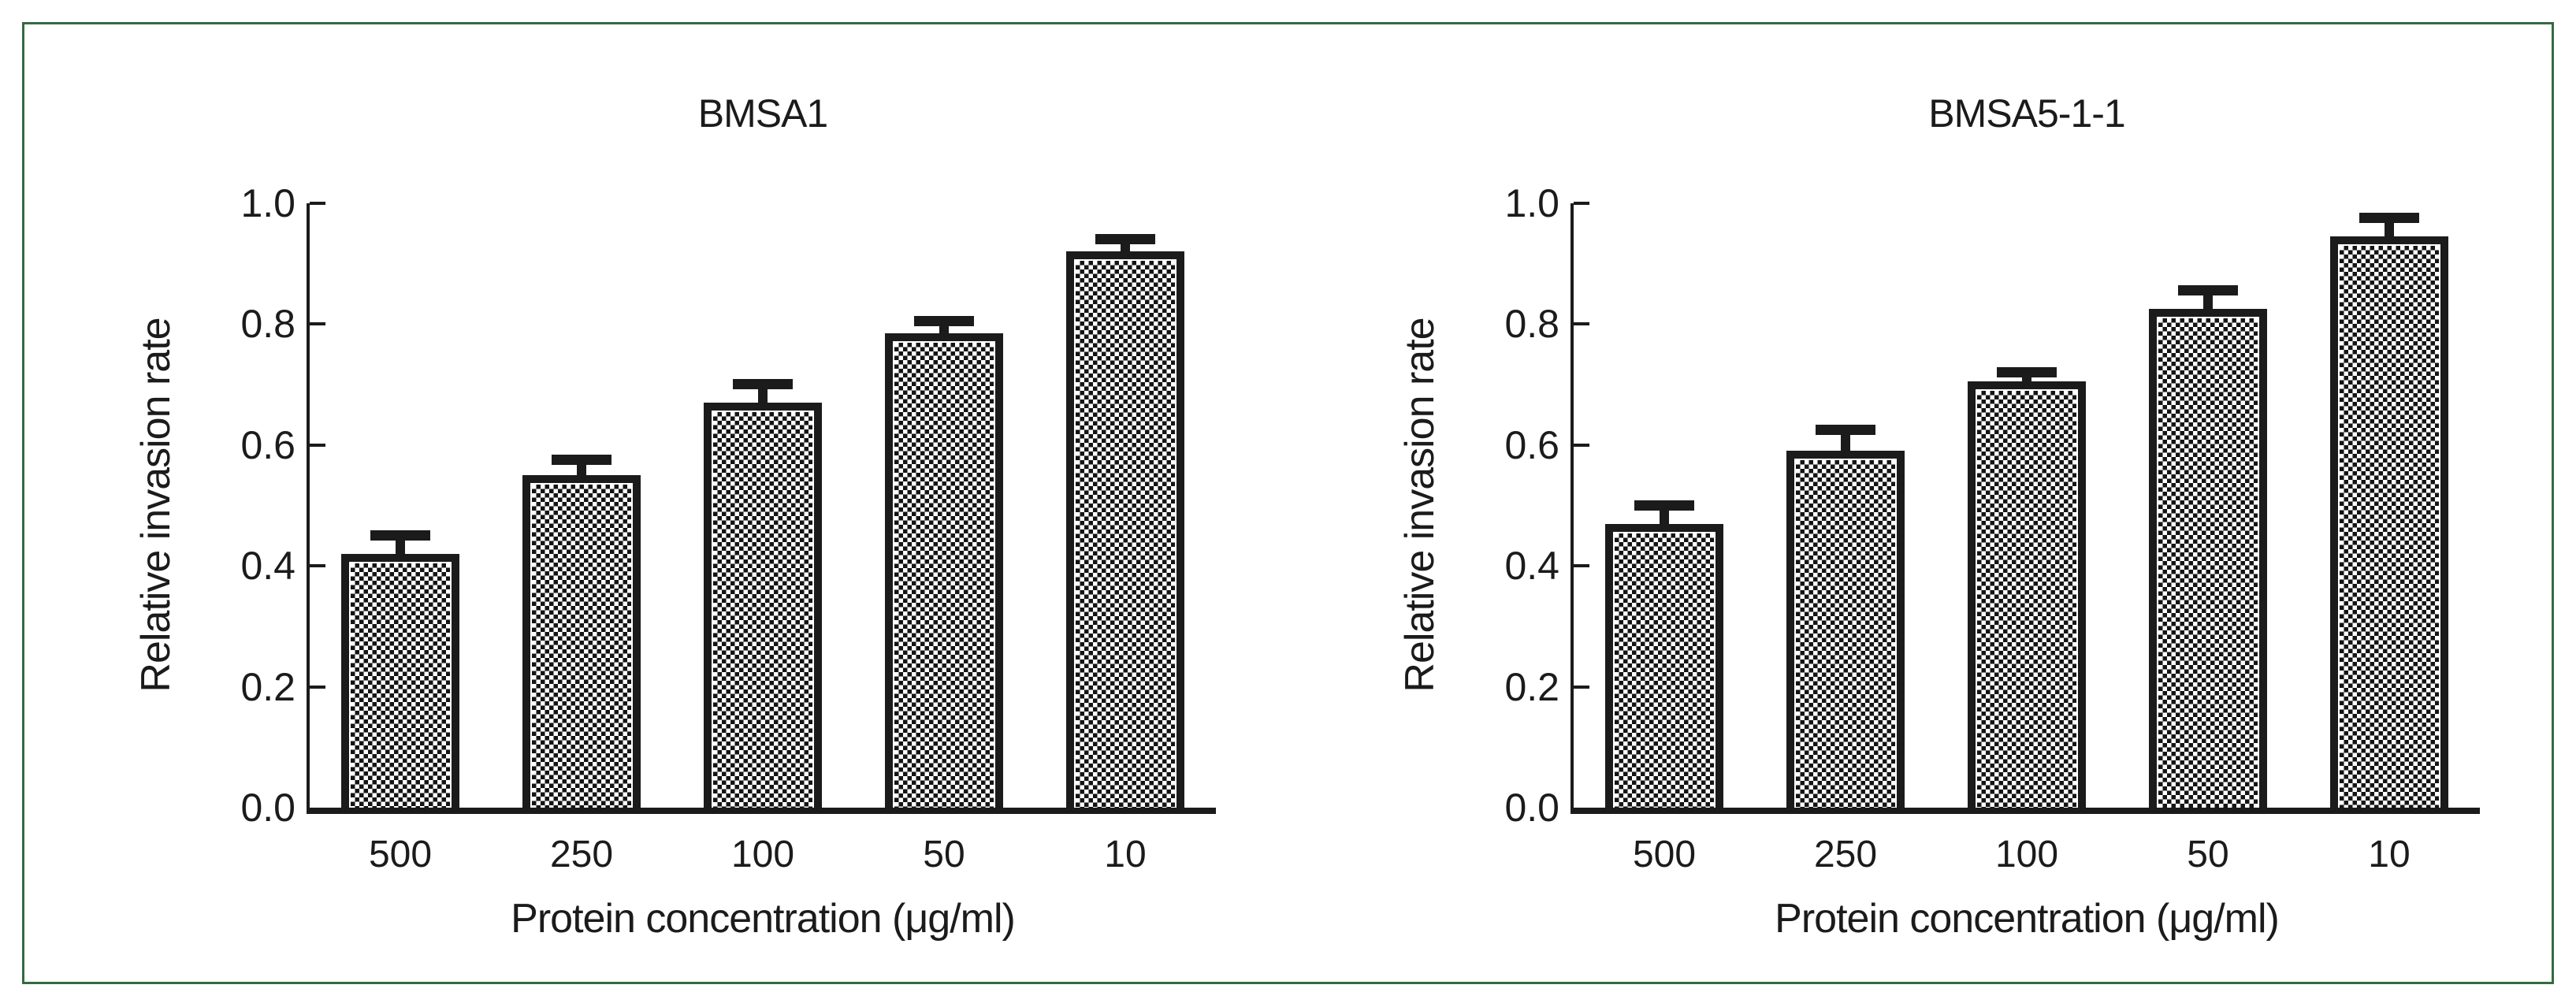 The image size is (2576, 1007). I want to click on chart-title: BMSA5-1-1, so click(2026, 113).